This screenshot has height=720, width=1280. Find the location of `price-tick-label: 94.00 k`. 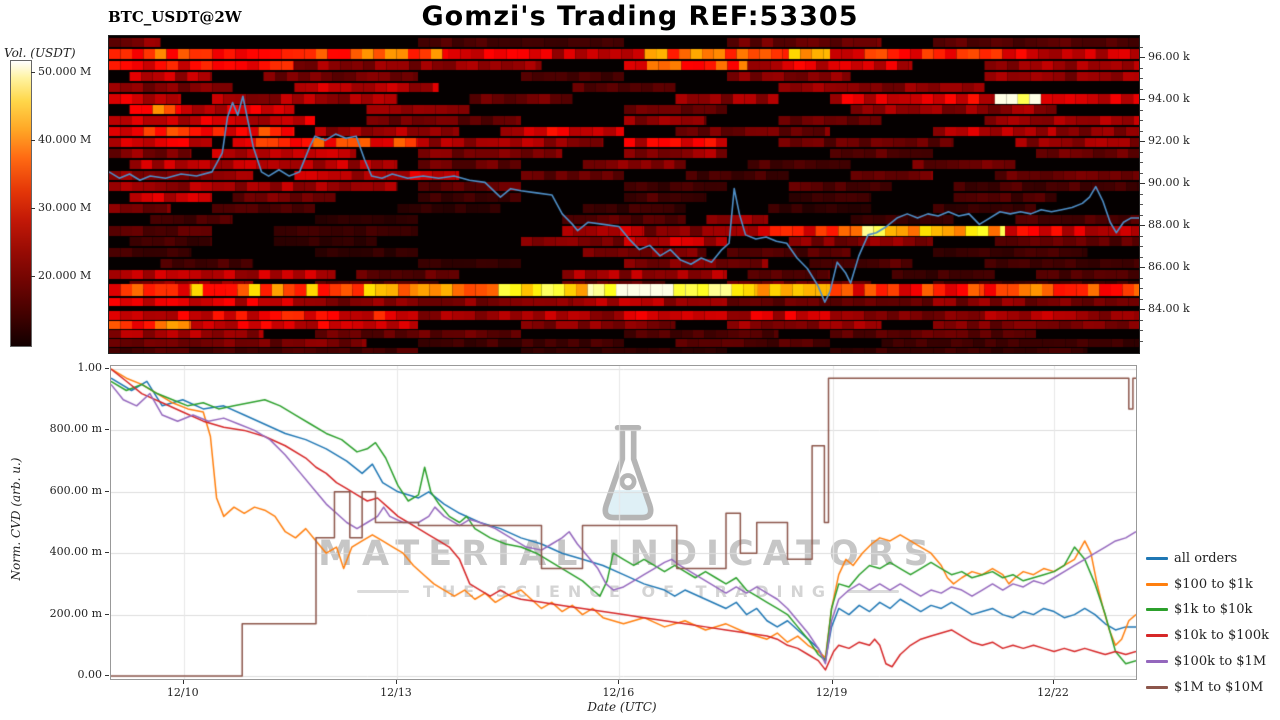

price-tick-label: 94.00 k is located at coordinates (1169, 99).